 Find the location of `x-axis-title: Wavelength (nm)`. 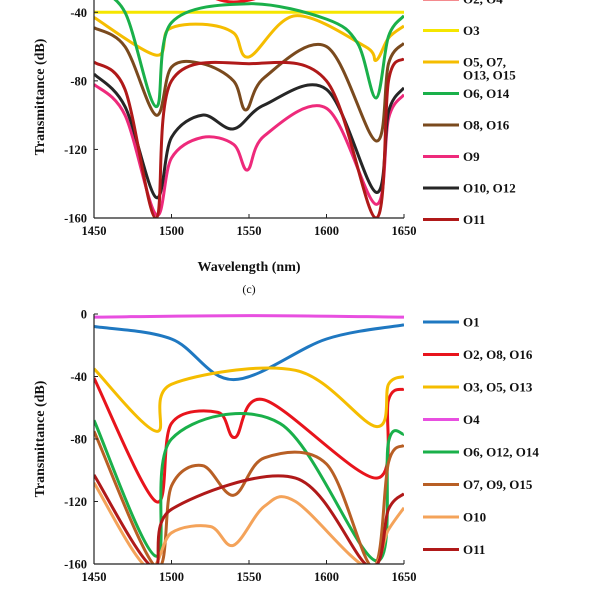

x-axis-title: Wavelength (nm) is located at coordinates (248, 267).